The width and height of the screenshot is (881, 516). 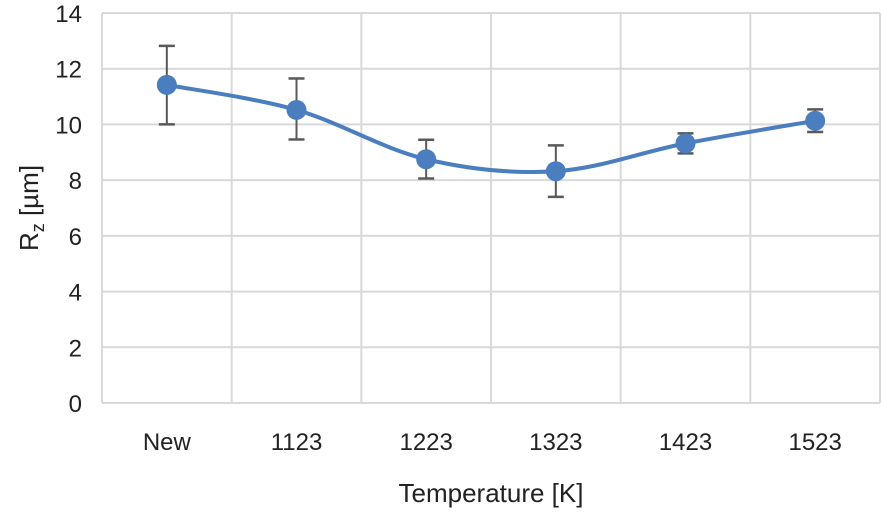 What do you see at coordinates (68, 125) in the screenshot?
I see `y-tick-label: 10` at bounding box center [68, 125].